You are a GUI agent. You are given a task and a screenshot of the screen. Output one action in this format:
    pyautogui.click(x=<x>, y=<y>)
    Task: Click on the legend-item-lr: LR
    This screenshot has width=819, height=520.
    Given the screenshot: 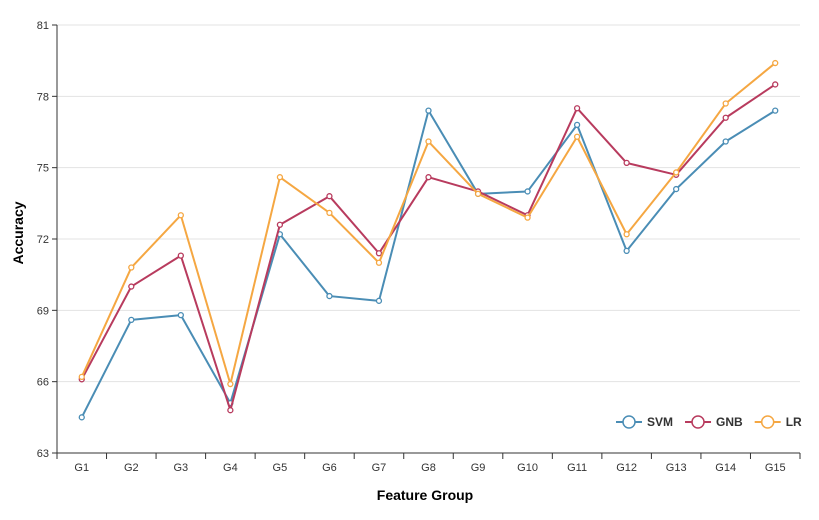 What is the action you would take?
    pyautogui.click(x=778, y=422)
    